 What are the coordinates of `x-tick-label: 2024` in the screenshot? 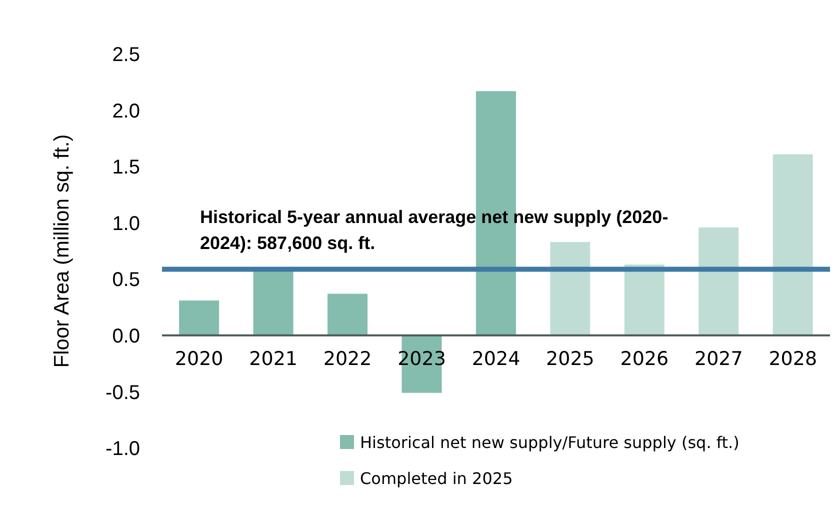 It's located at (496, 359).